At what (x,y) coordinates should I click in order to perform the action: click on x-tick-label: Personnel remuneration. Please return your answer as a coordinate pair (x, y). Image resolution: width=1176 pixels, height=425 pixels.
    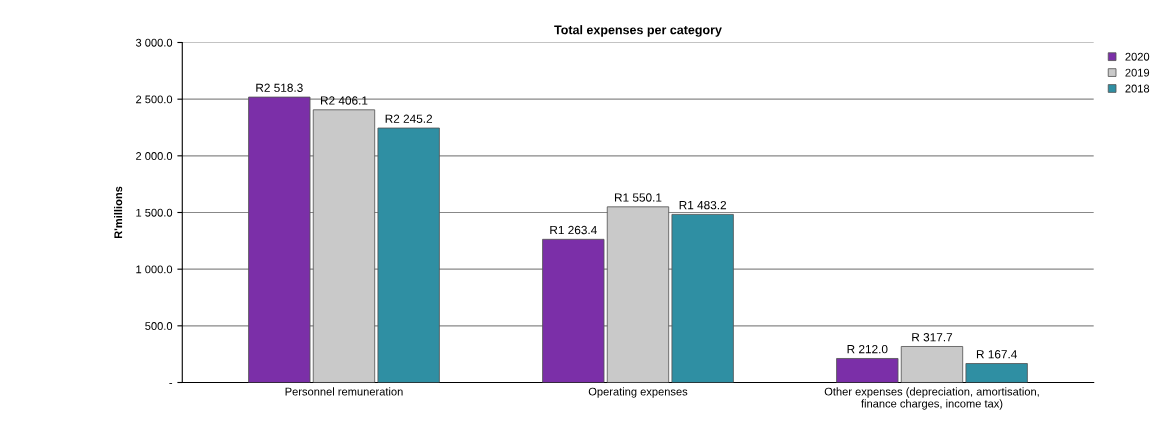
    Looking at the image, I should click on (344, 391).